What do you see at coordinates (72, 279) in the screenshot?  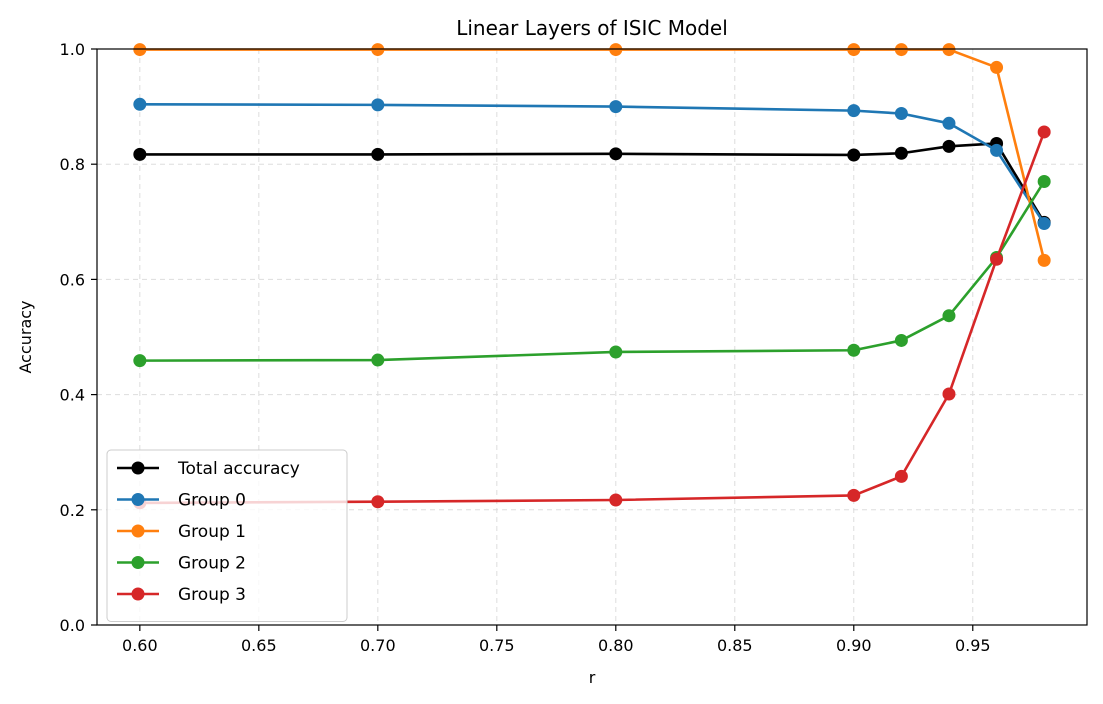 I see `y-tick-label: 0.6` at bounding box center [72, 279].